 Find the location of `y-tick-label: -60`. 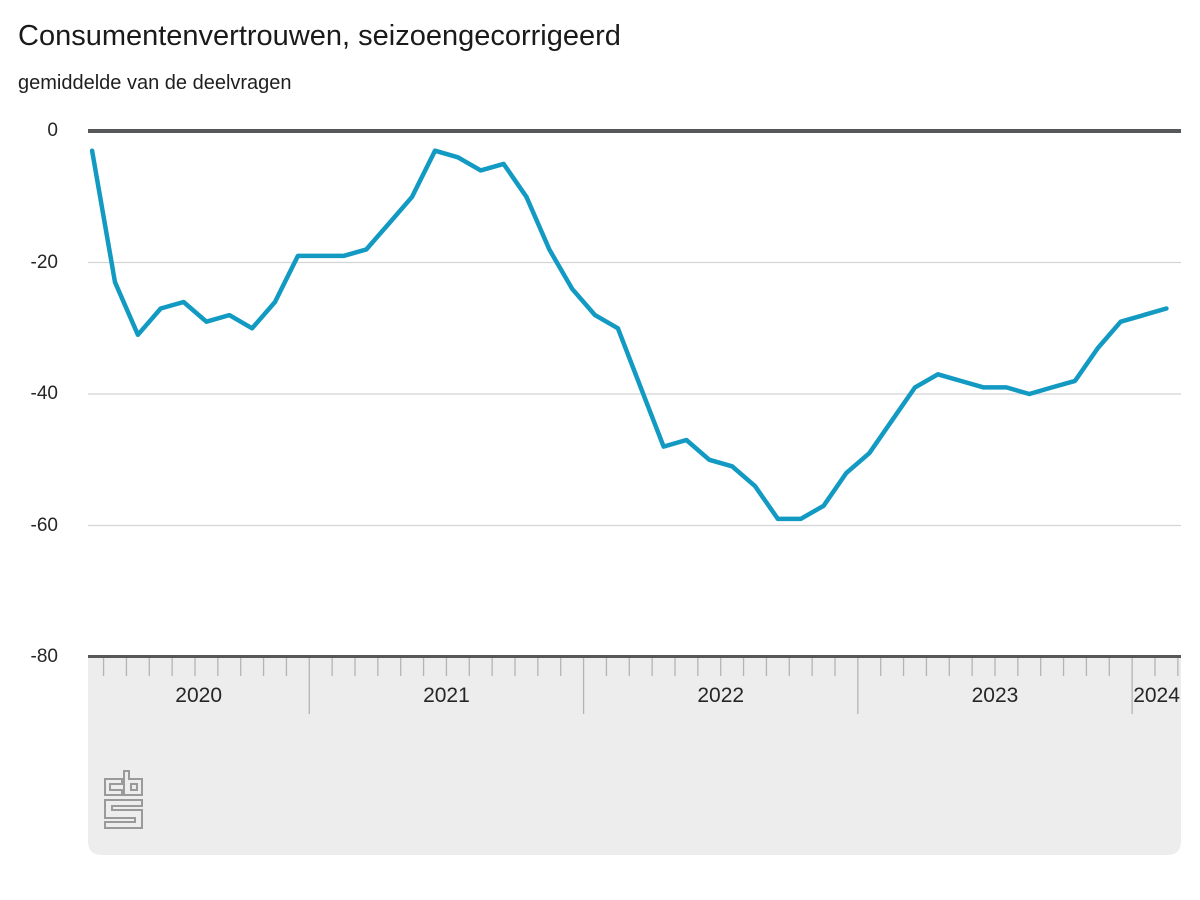

y-tick-label: -60 is located at coordinates (44, 525).